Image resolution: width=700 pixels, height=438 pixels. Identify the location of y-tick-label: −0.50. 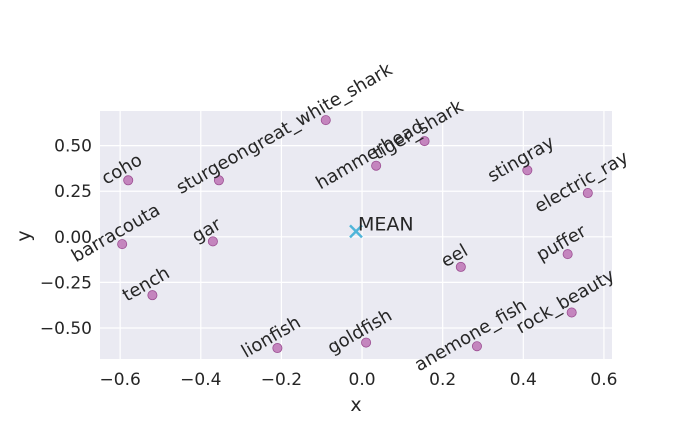
(66, 329).